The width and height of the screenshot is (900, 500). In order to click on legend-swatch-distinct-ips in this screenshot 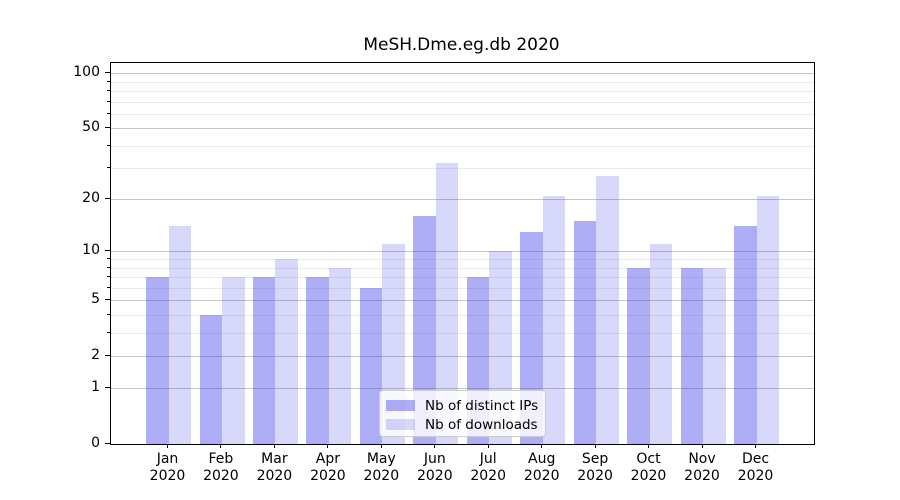, I will do `click(400, 405)`.